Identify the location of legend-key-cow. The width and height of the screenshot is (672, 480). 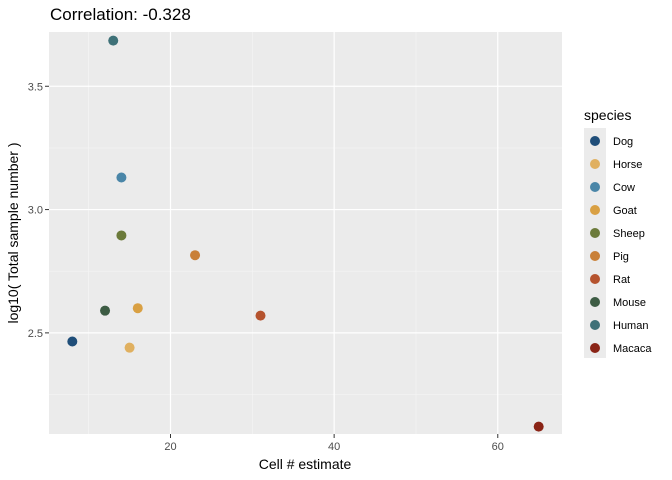
(595, 187).